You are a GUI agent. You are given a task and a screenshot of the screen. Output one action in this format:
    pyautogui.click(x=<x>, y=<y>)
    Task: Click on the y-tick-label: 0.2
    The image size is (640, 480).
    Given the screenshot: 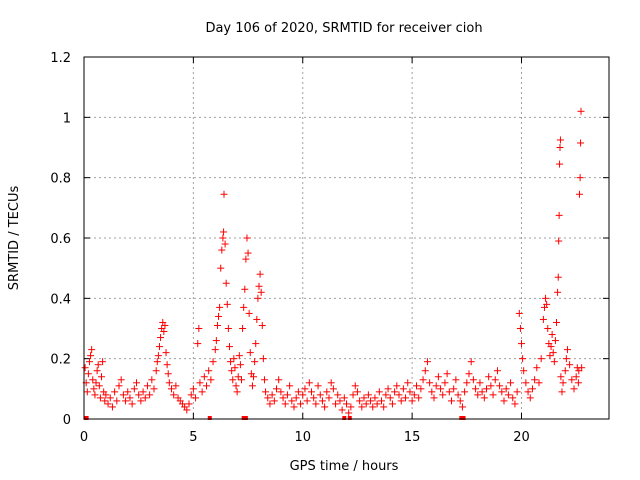 What is the action you would take?
    pyautogui.click(x=60, y=360)
    